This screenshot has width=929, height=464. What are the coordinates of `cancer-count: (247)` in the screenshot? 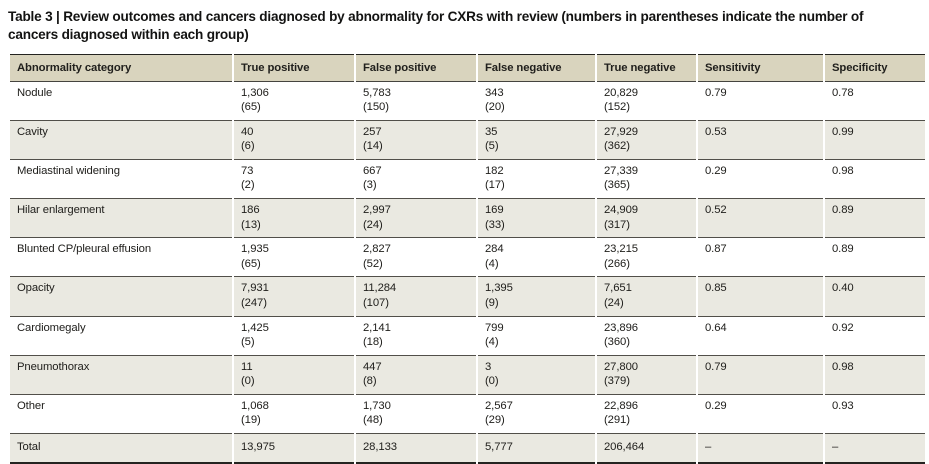 It's located at (254, 302).